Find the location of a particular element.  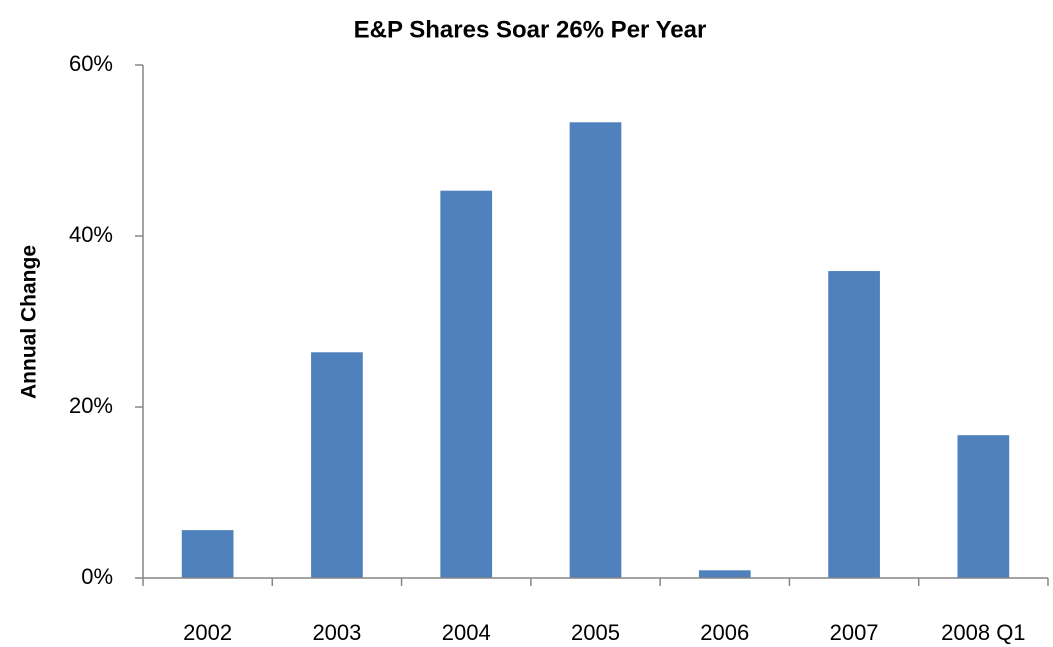

y-tick-label: 20% is located at coordinates (91, 405).